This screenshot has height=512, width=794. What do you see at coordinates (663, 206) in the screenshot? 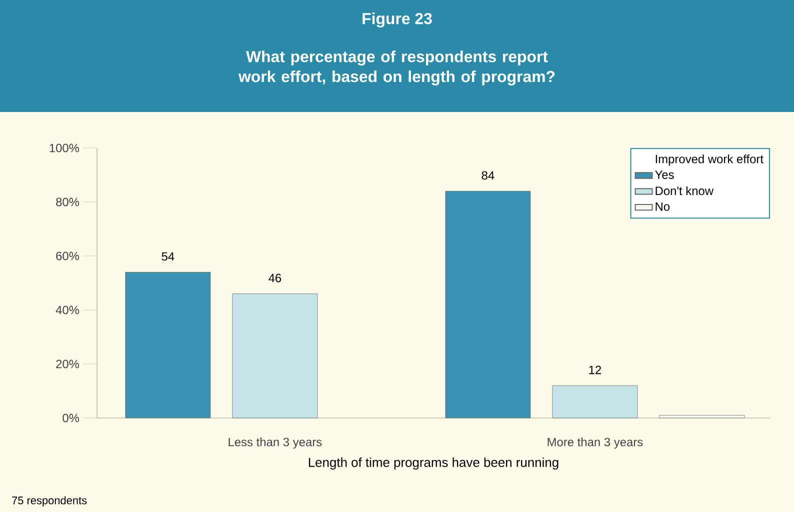
I see `legend-label: No` at bounding box center [663, 206].